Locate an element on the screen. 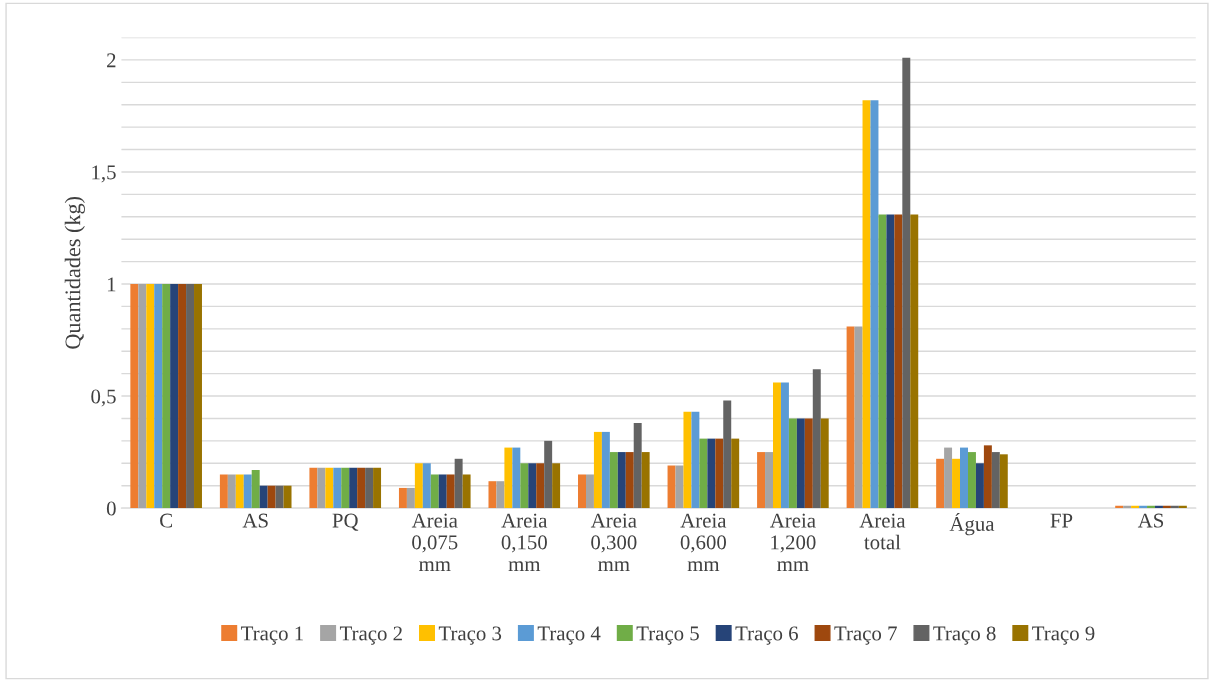  legend-label: Traço 9 is located at coordinates (1063, 635).